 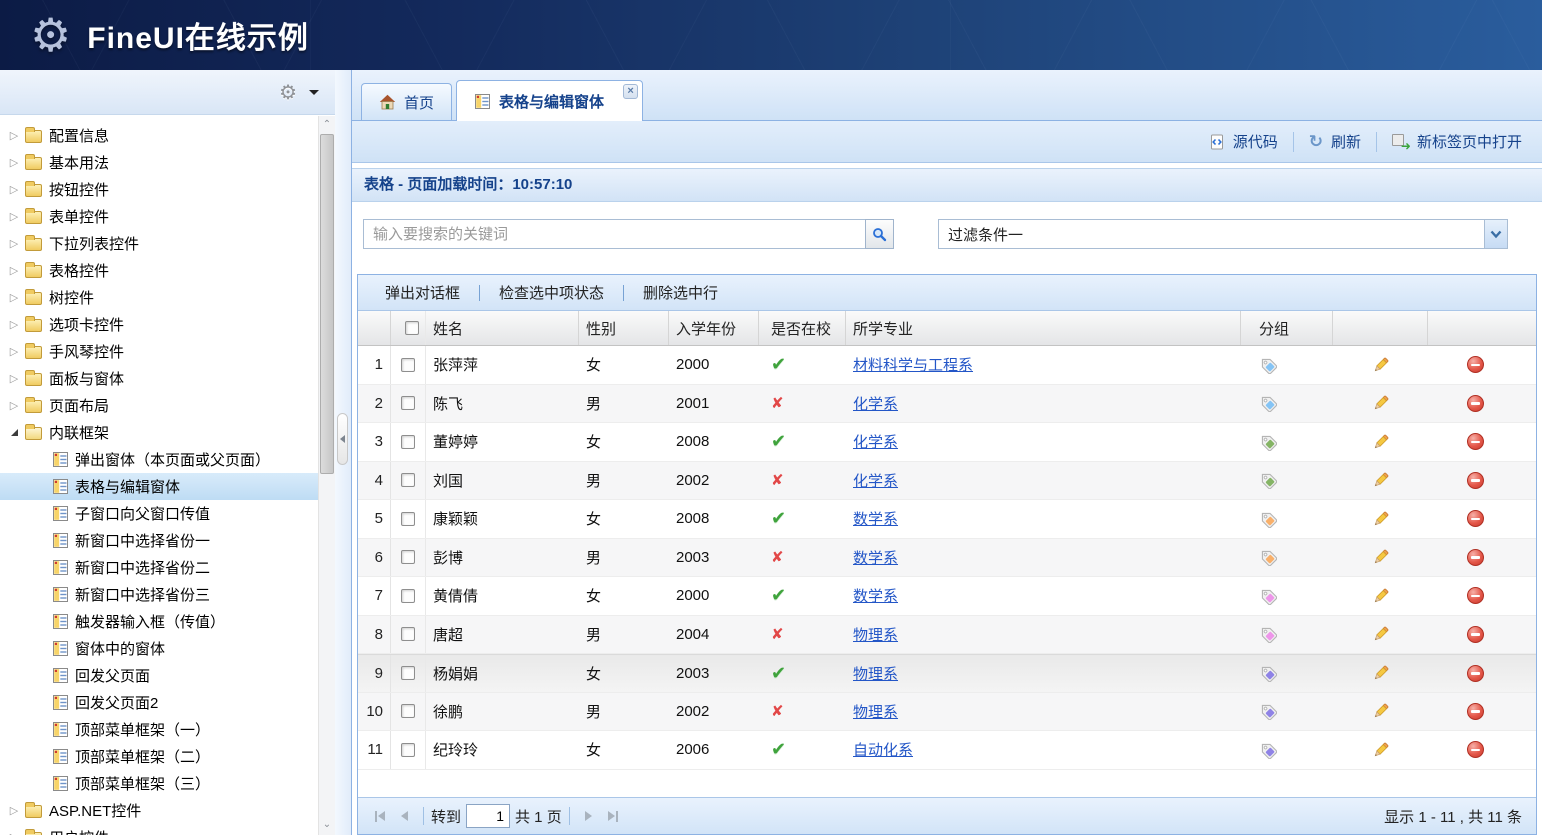 What do you see at coordinates (614, 234) in the screenshot?
I see `search-input` at bounding box center [614, 234].